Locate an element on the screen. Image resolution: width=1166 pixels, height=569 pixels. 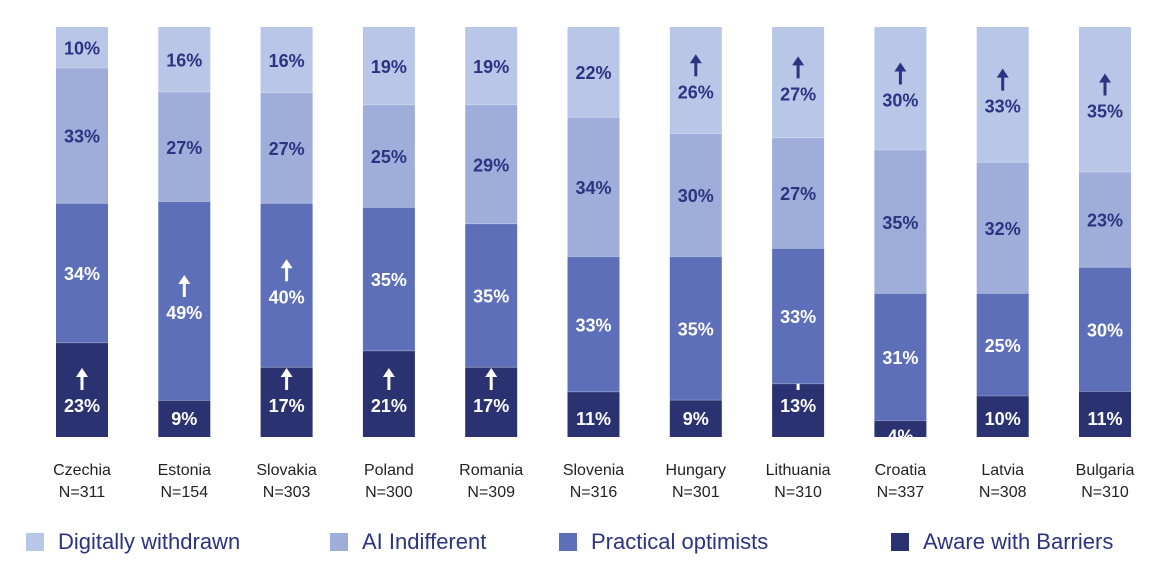
sample-size-label: N=337 is located at coordinates (901, 492).